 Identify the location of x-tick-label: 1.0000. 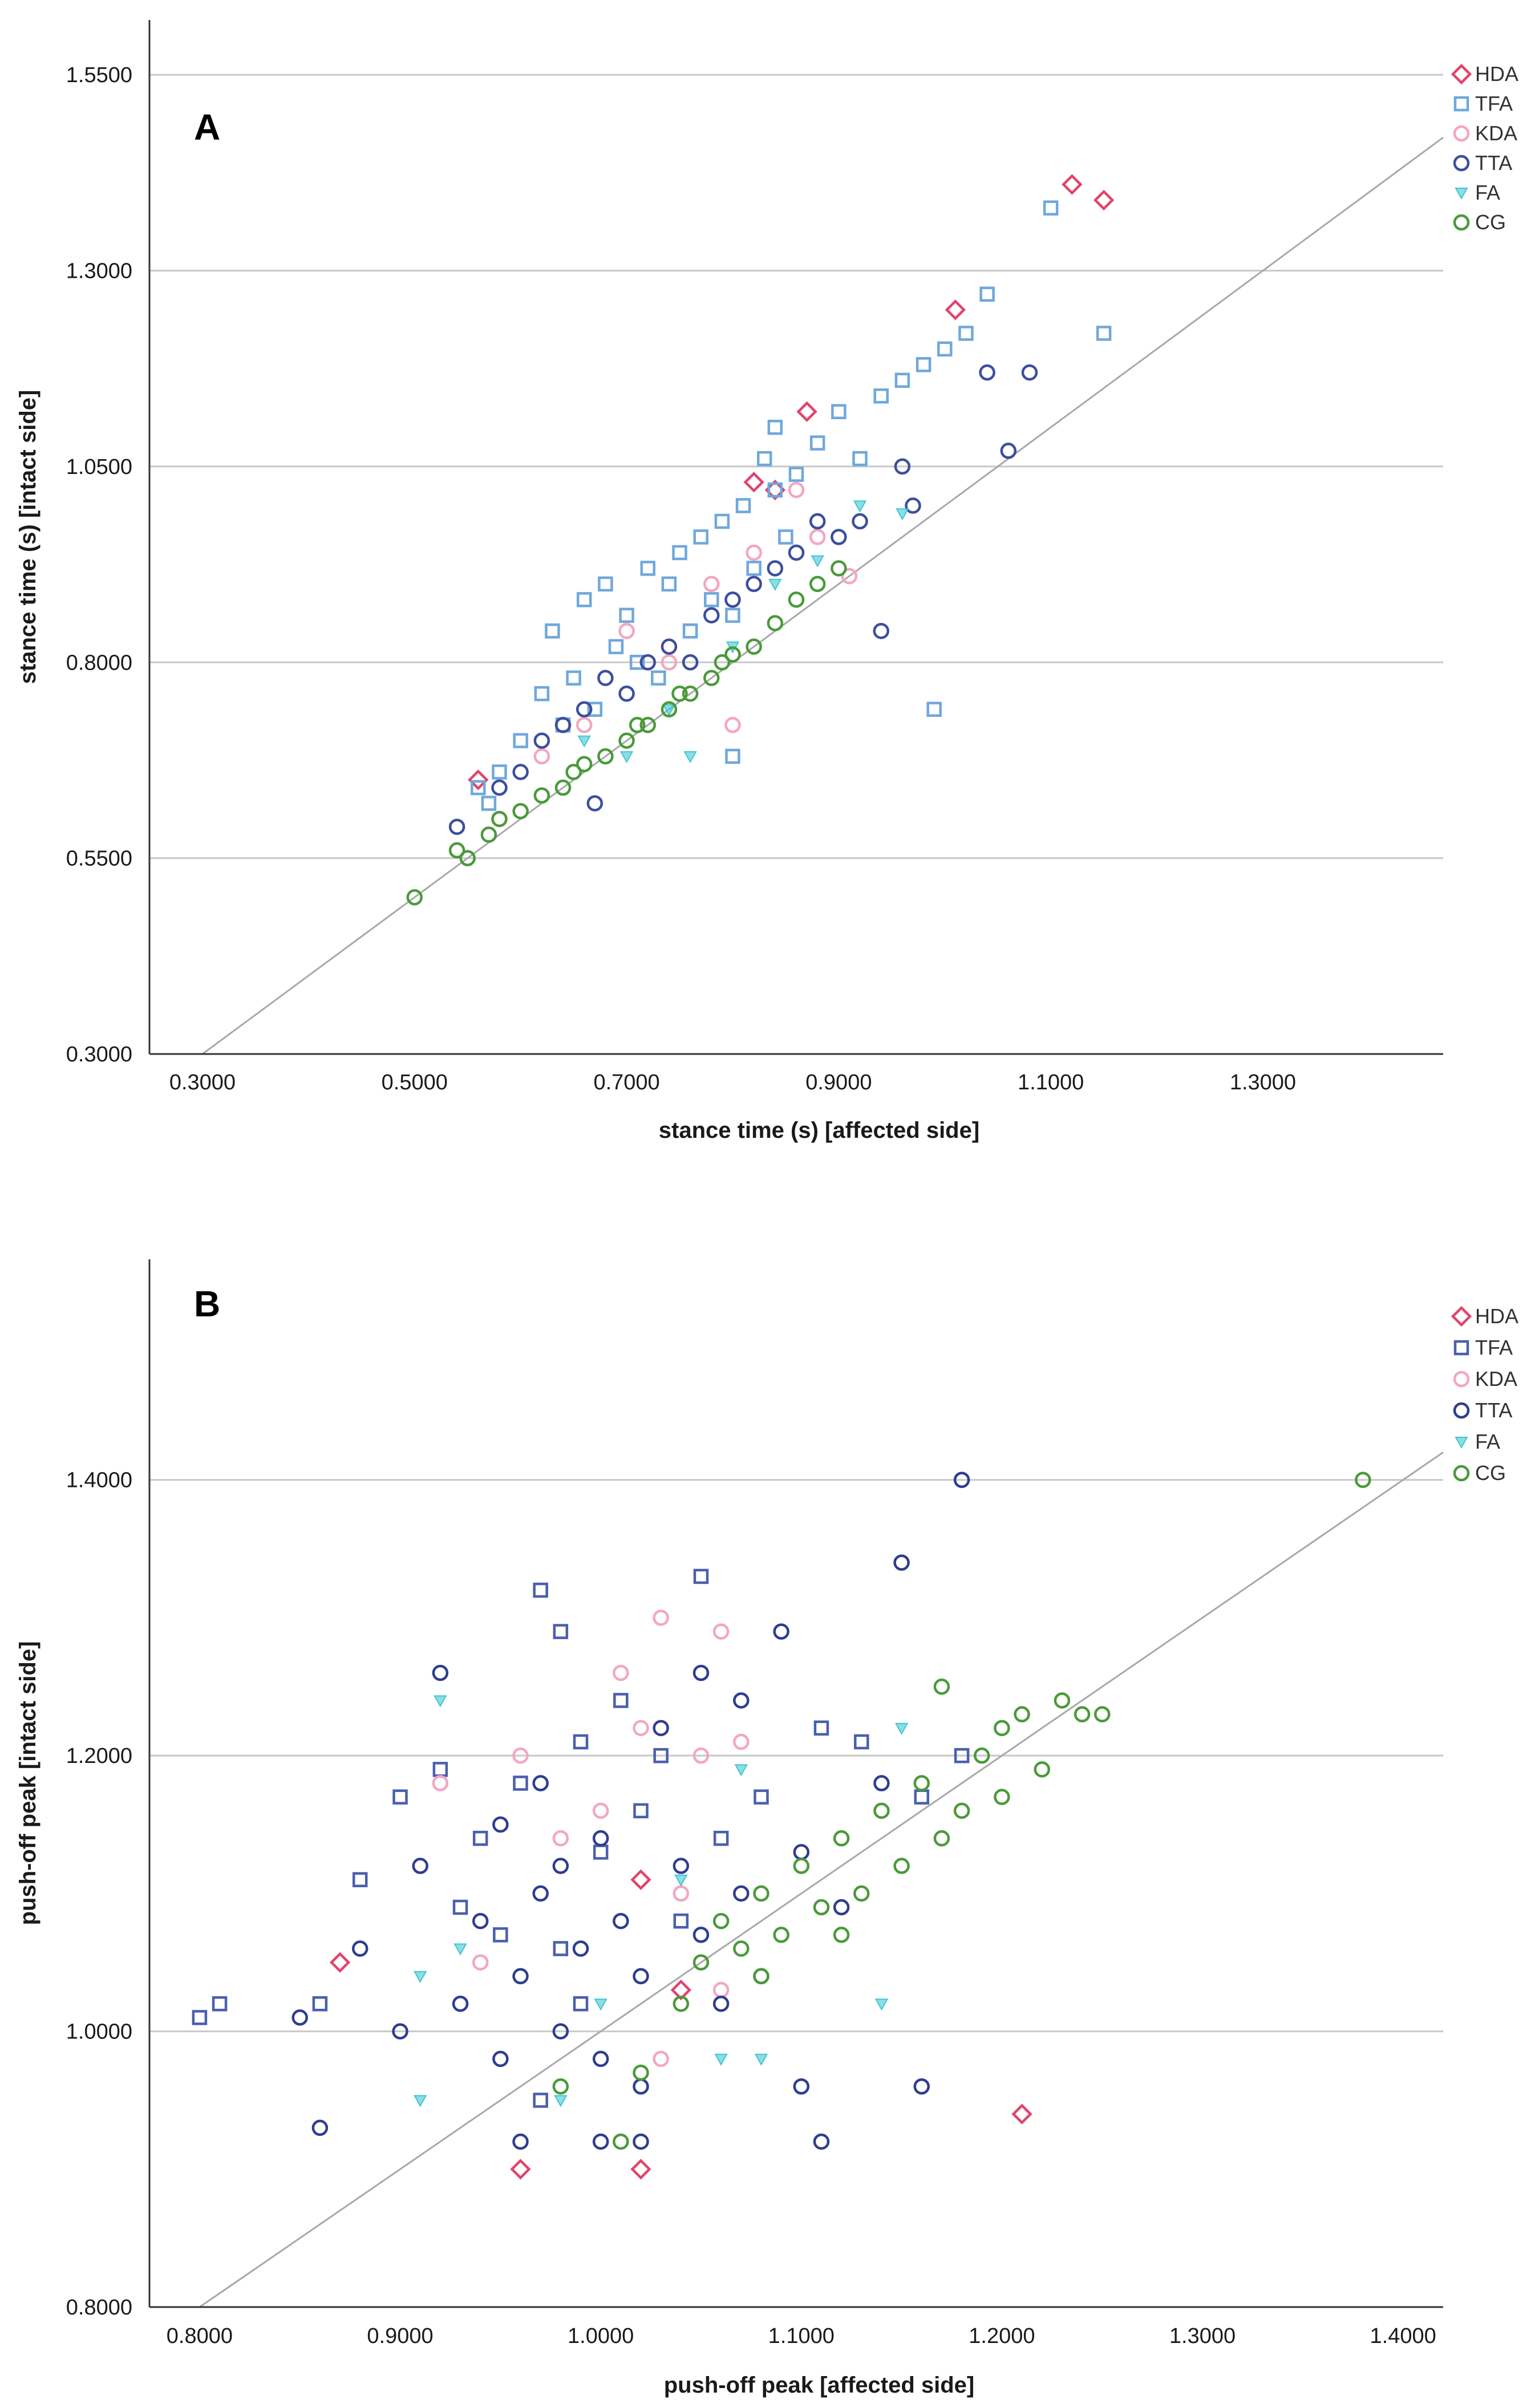
(601, 2336).